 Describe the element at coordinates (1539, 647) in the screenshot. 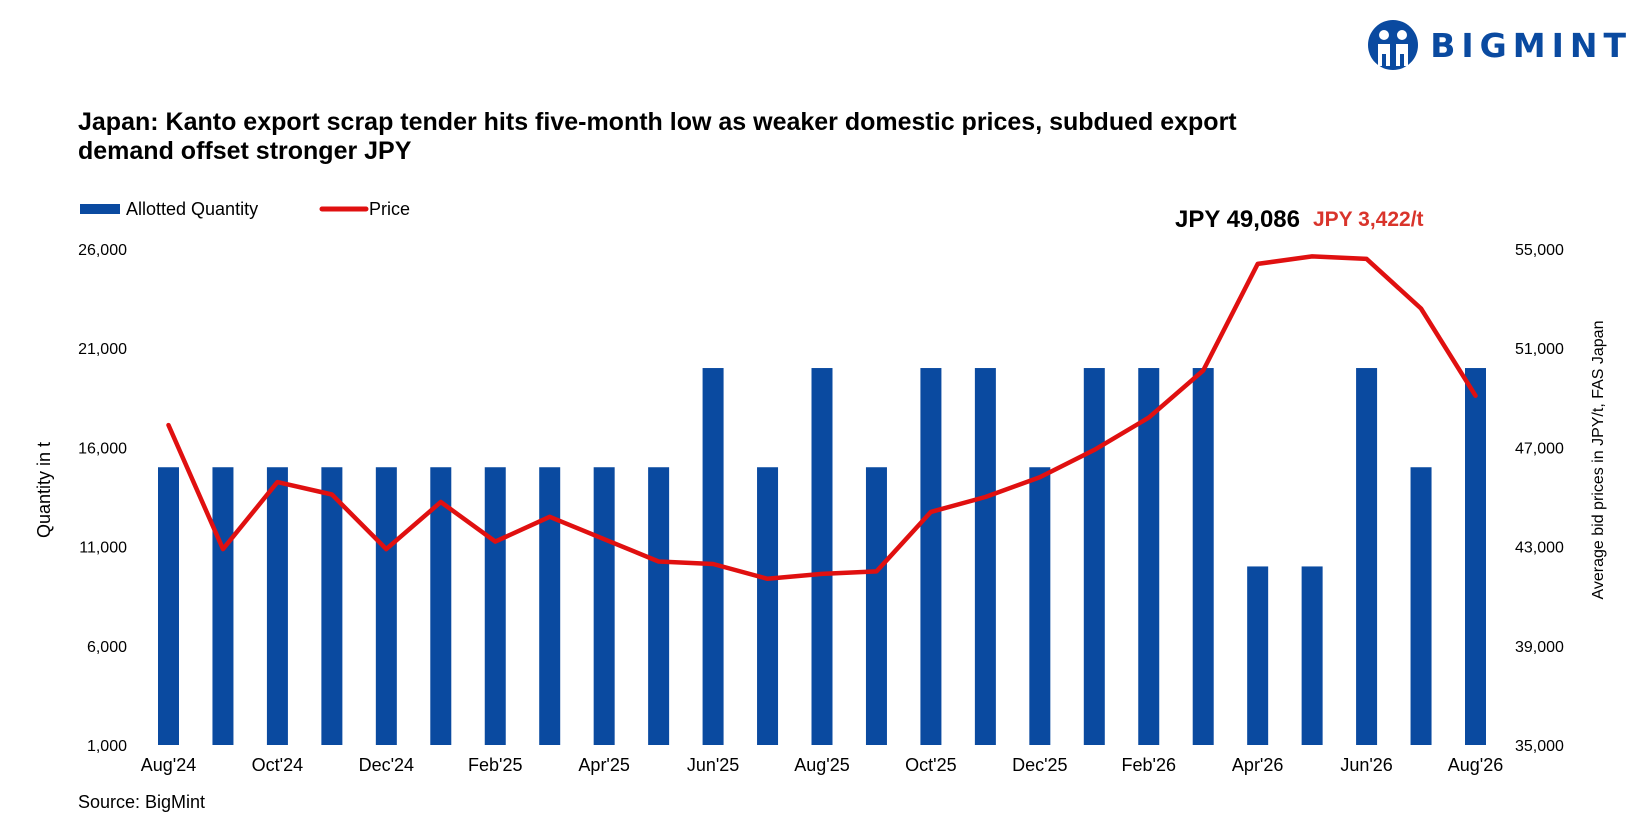

I see `y2-tick-label: 39,000` at that location.